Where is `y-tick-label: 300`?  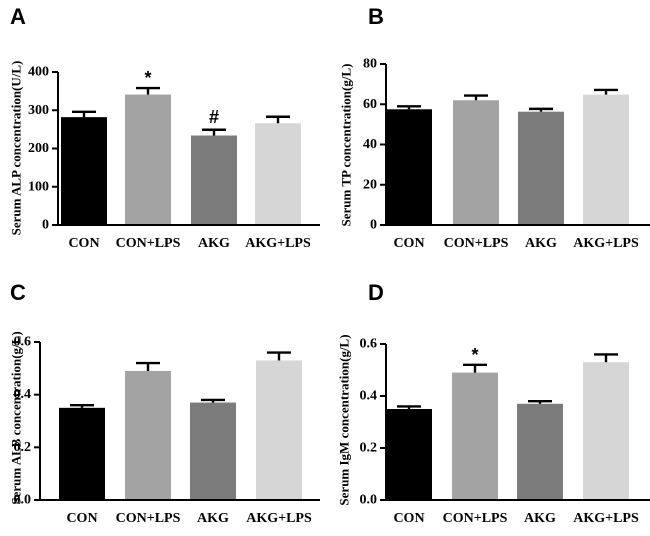 y-tick-label: 300 is located at coordinates (38, 110).